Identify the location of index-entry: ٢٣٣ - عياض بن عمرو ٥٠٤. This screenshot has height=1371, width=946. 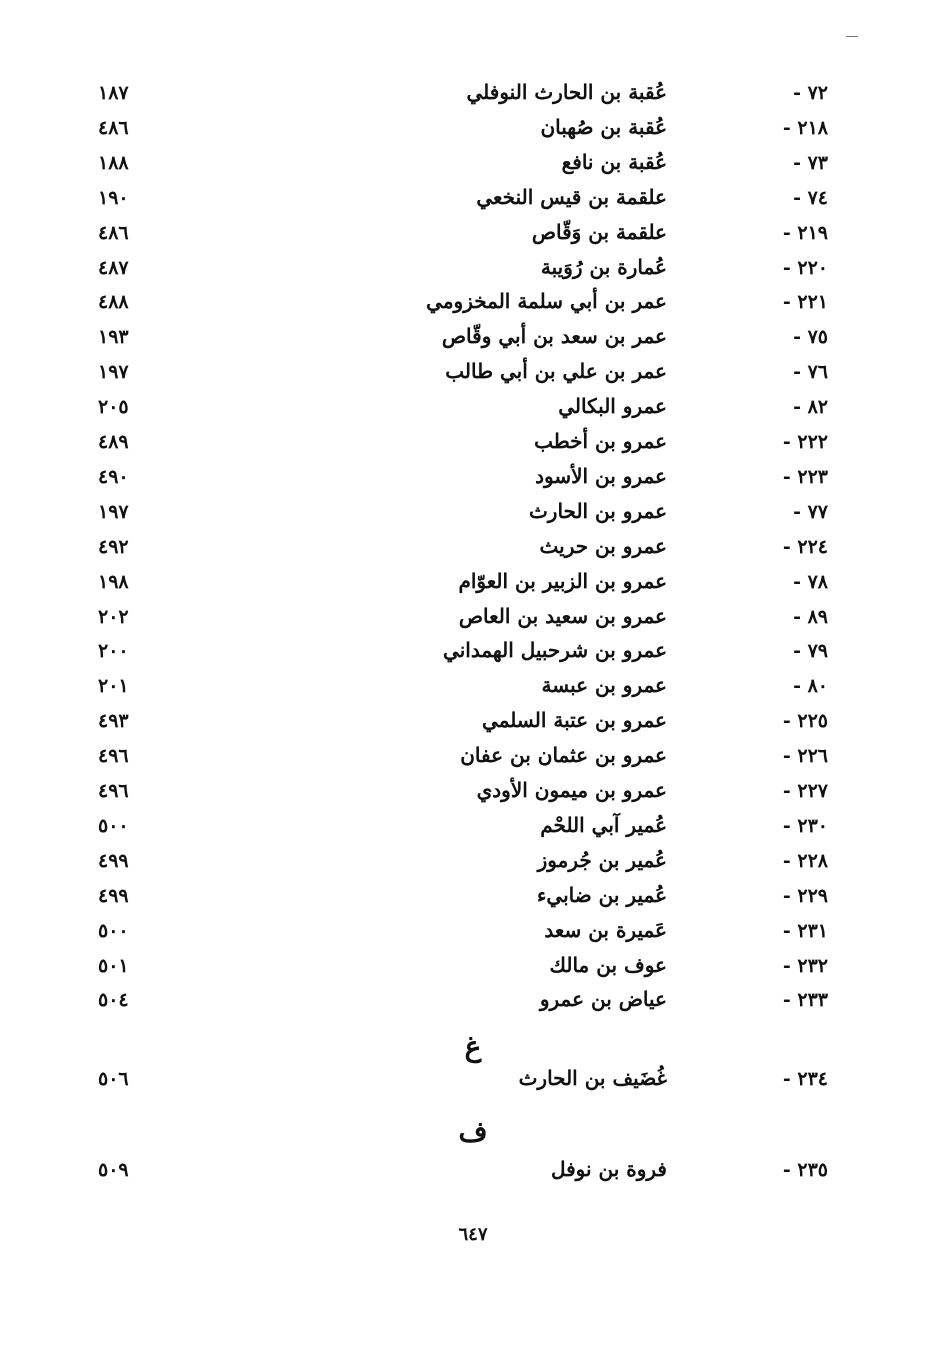
(473, 1002).